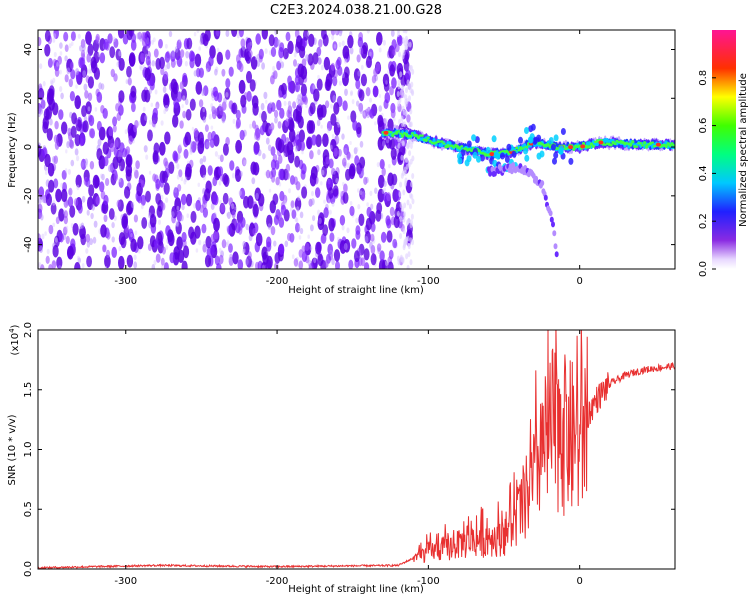 This screenshot has width=750, height=600. Describe the element at coordinates (703, 173) in the screenshot. I see `colorbar-tick-label: 0.4` at that location.